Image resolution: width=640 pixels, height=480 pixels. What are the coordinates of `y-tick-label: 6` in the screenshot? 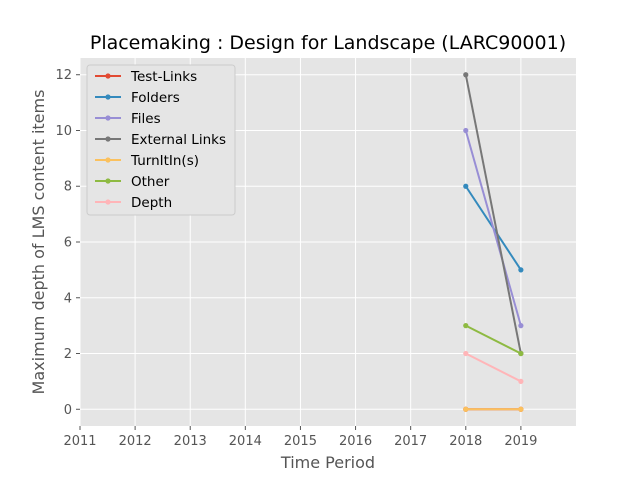 It's located at (68, 243).